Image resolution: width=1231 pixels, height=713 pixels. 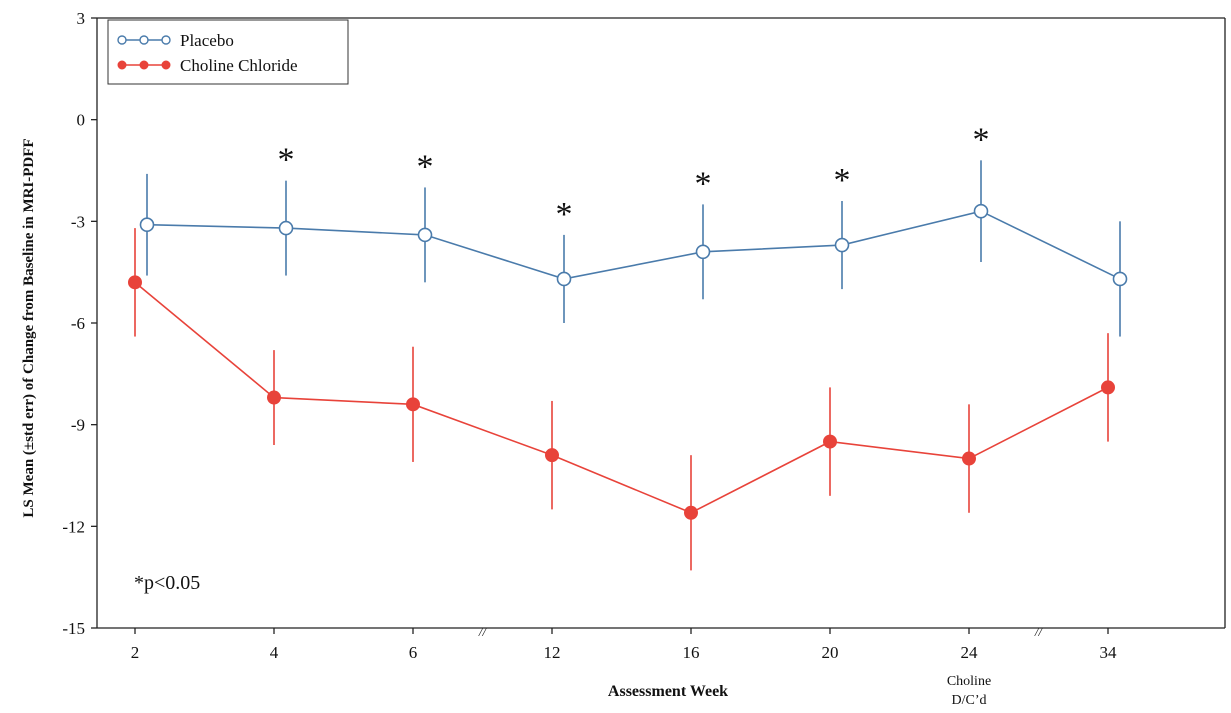 I want to click on y-tick-label: -6, so click(x=78, y=323).